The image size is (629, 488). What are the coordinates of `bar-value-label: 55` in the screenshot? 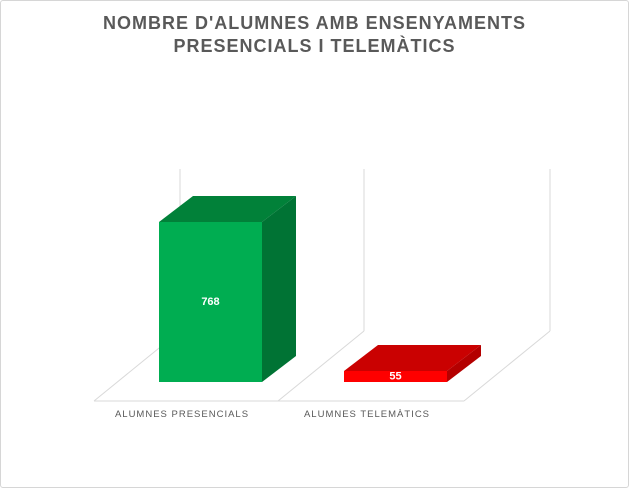 It's located at (395, 377).